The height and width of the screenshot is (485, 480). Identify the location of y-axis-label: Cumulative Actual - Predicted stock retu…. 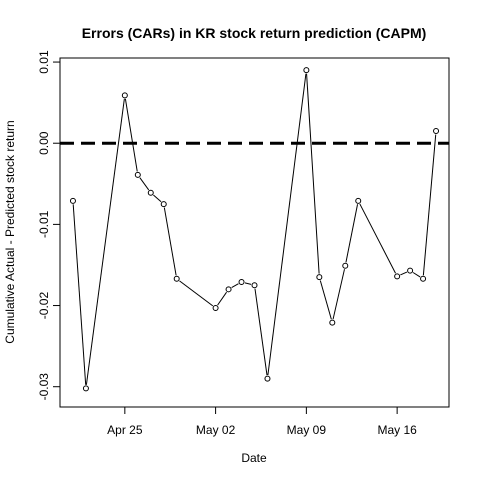
(10, 231).